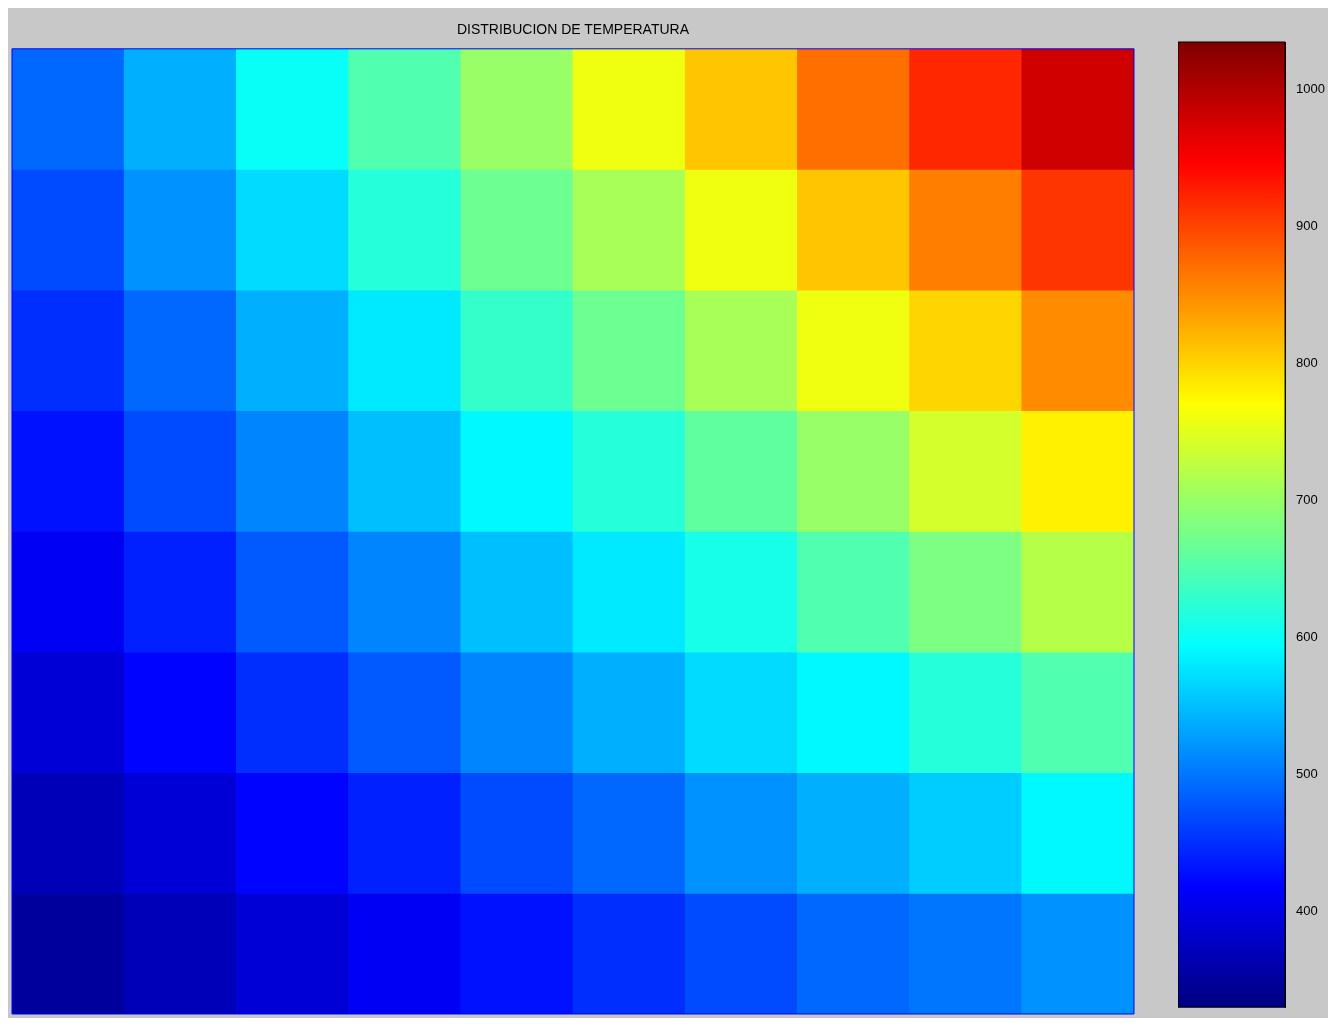 The height and width of the screenshot is (1029, 1340). Describe the element at coordinates (1307, 226) in the screenshot. I see `color-bar-label: 900` at that location.